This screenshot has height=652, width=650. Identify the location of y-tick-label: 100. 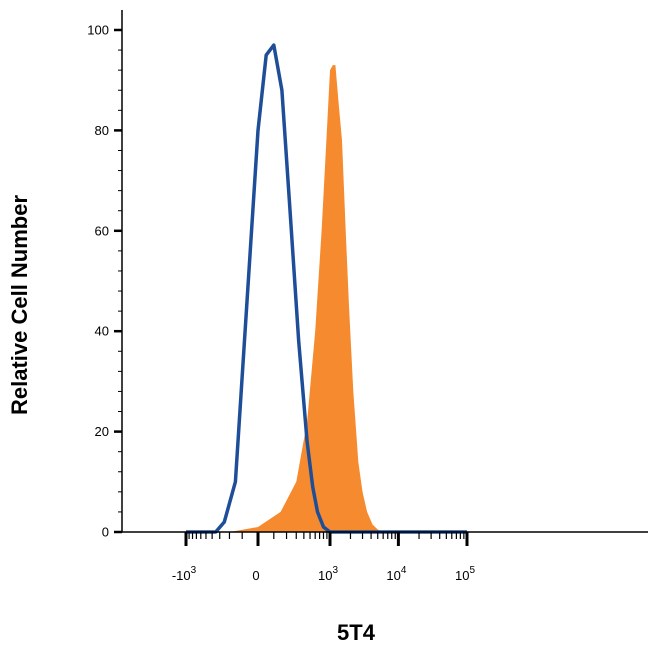
(98, 30).